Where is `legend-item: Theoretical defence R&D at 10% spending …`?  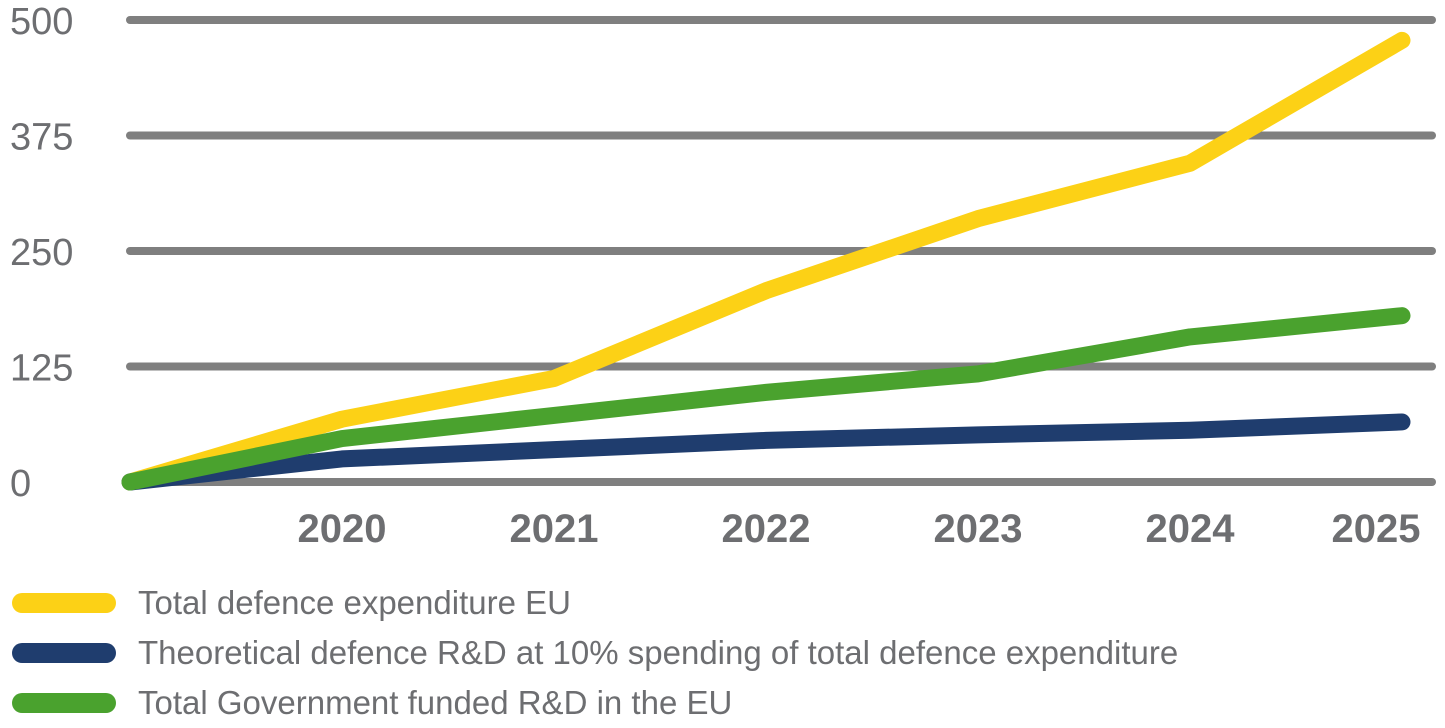
legend-item: Theoretical defence R&D at 10% spending … is located at coordinates (595, 653).